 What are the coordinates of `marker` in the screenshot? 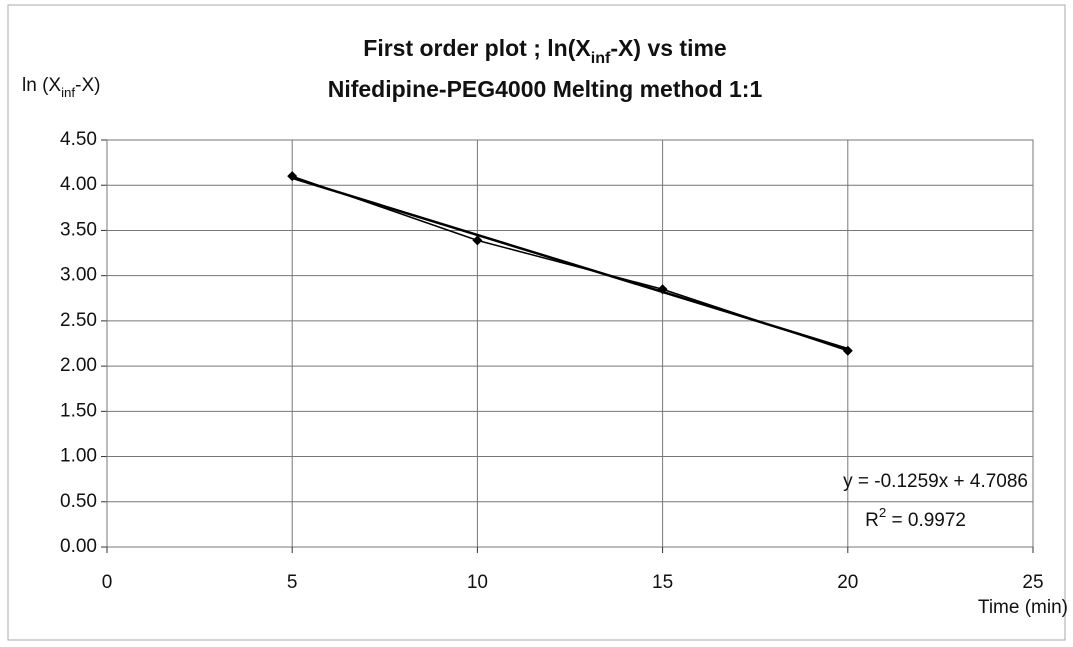 It's located at (477, 240).